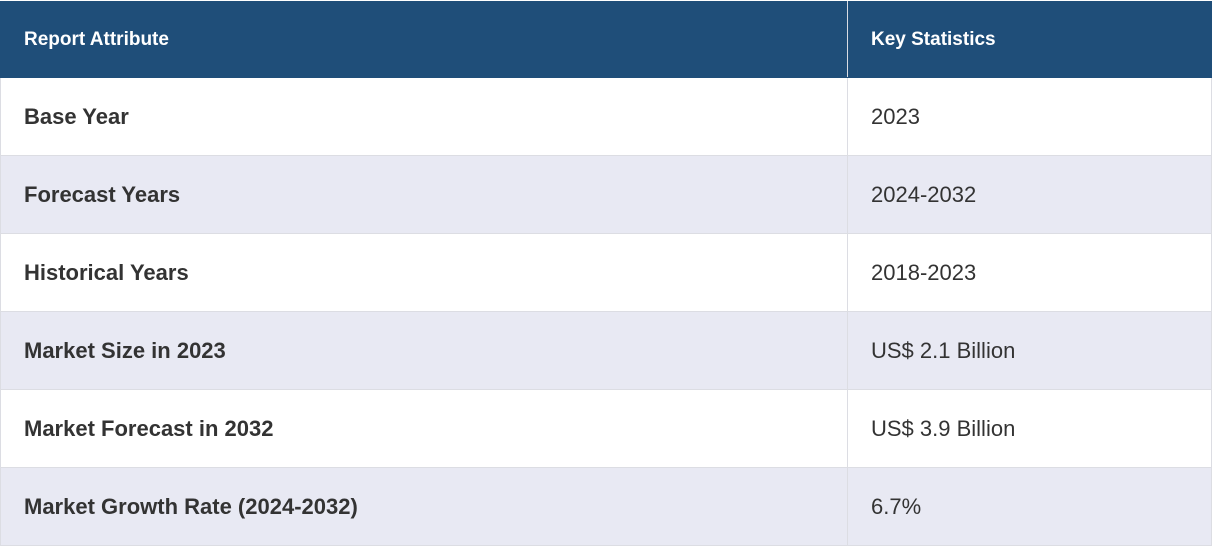  I want to click on table-row: Market Forecast in 2032 US$ 3.9 Billion, so click(606, 428).